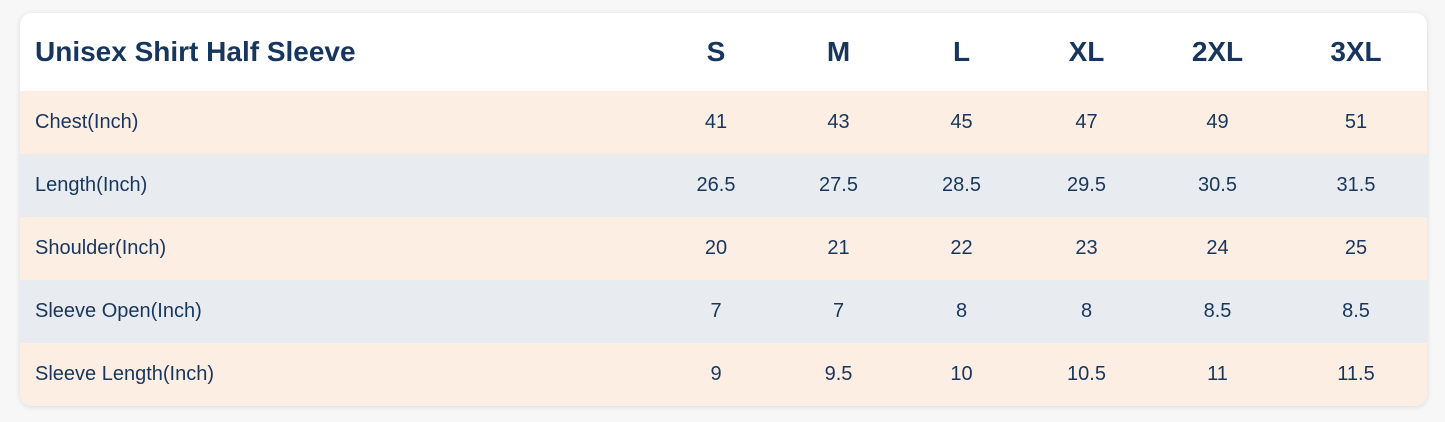  Describe the element at coordinates (838, 374) in the screenshot. I see `table-cell: 9.5` at that location.